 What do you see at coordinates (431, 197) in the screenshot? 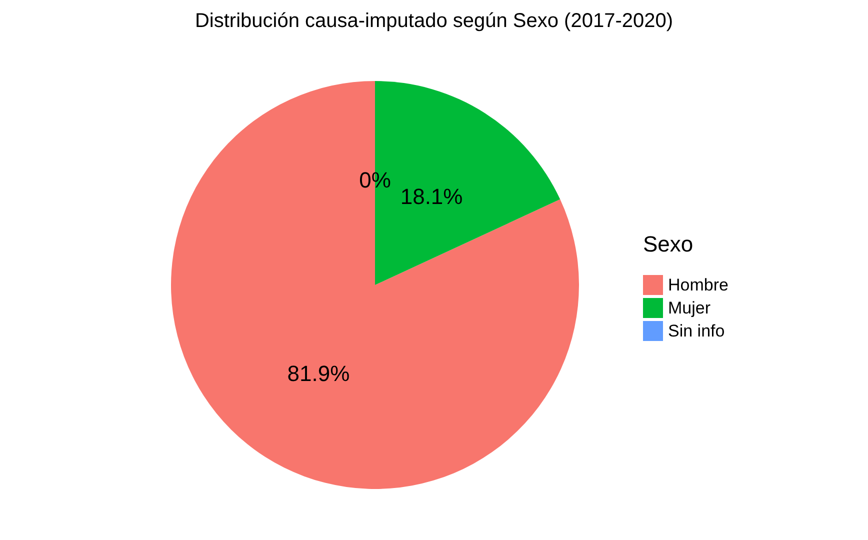
I see `data-label: 18.1%` at bounding box center [431, 197].